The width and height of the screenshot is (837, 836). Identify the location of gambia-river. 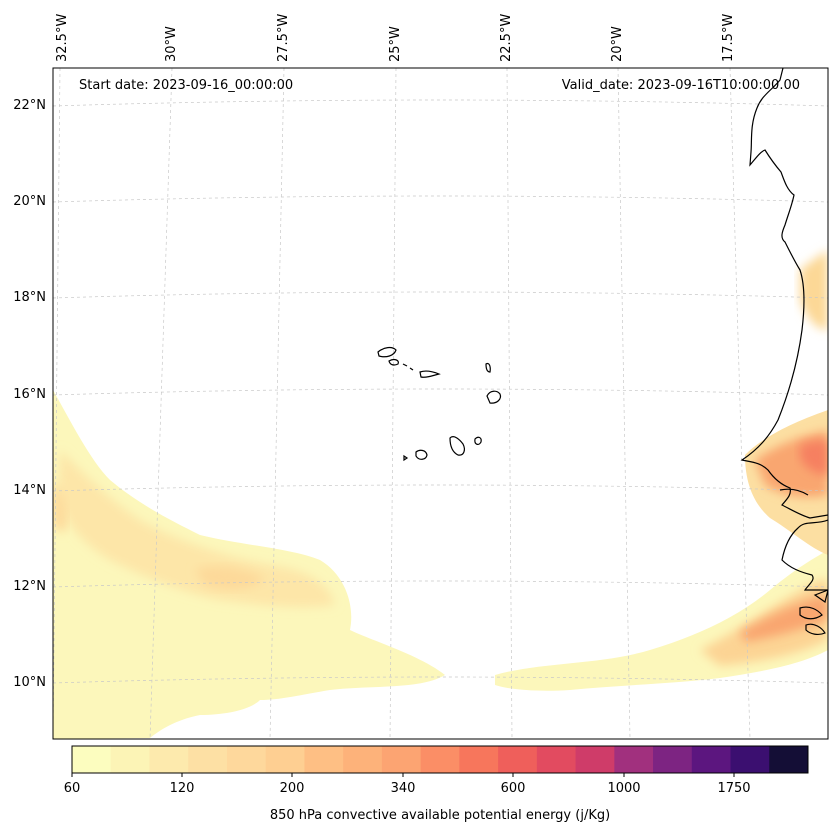
(794, 492).